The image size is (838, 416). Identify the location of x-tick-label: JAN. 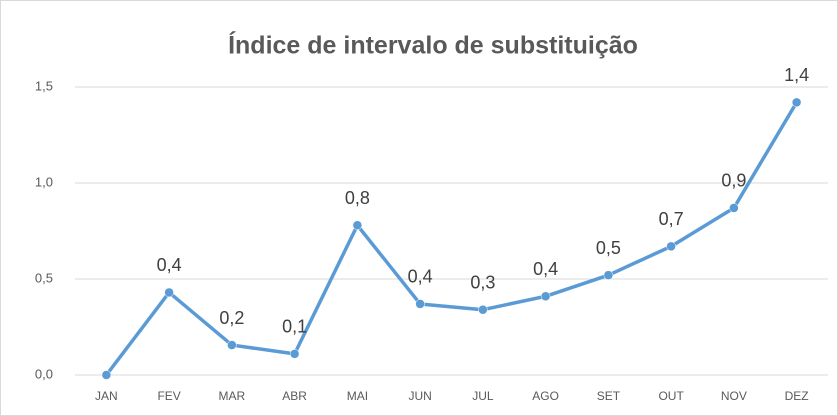
(106, 396).